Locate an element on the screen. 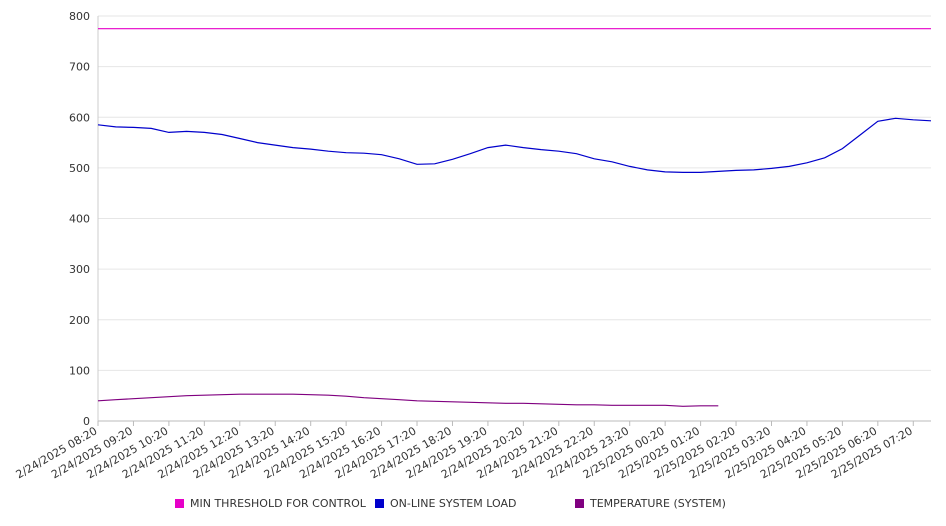 This screenshot has width=946, height=526. legend-item-temperature: TEMPERATURE (SYSTEM) is located at coordinates (650, 503).